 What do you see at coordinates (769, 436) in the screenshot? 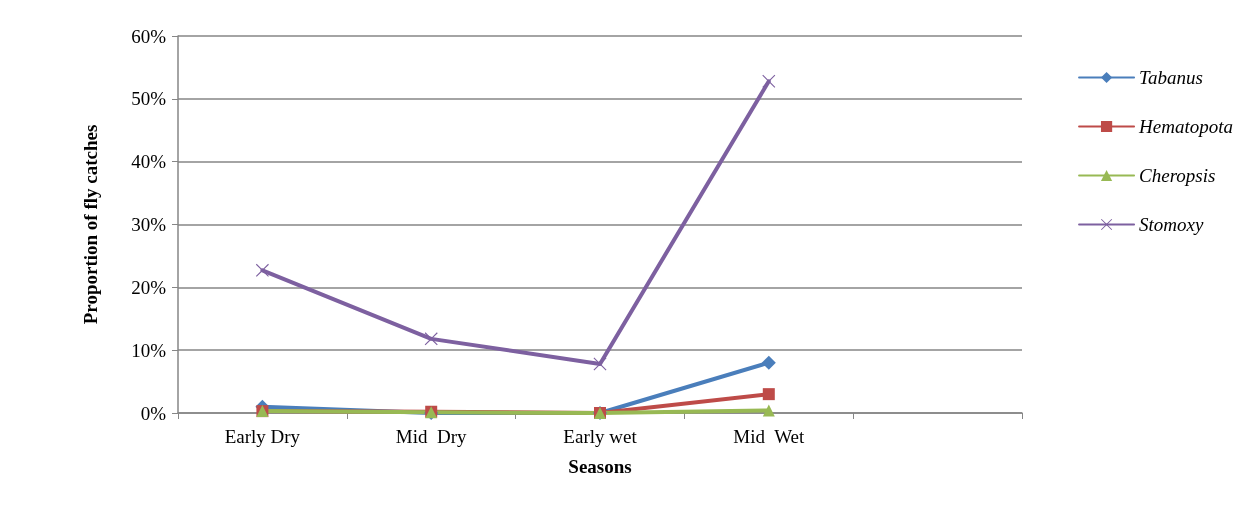
I see `x-tick-label: Mid Wet` at bounding box center [769, 436].